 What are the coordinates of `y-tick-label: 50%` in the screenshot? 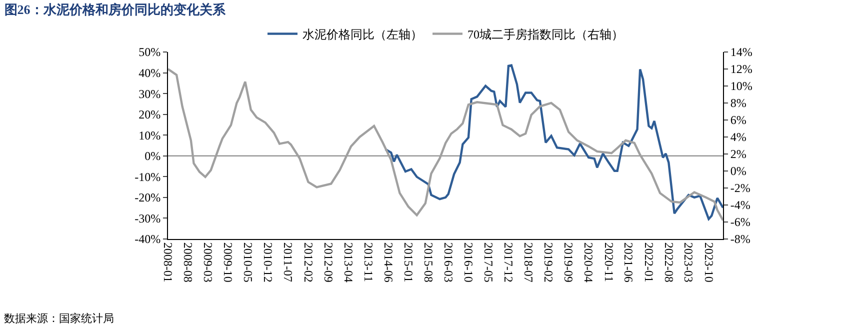 It's located at (149, 52).